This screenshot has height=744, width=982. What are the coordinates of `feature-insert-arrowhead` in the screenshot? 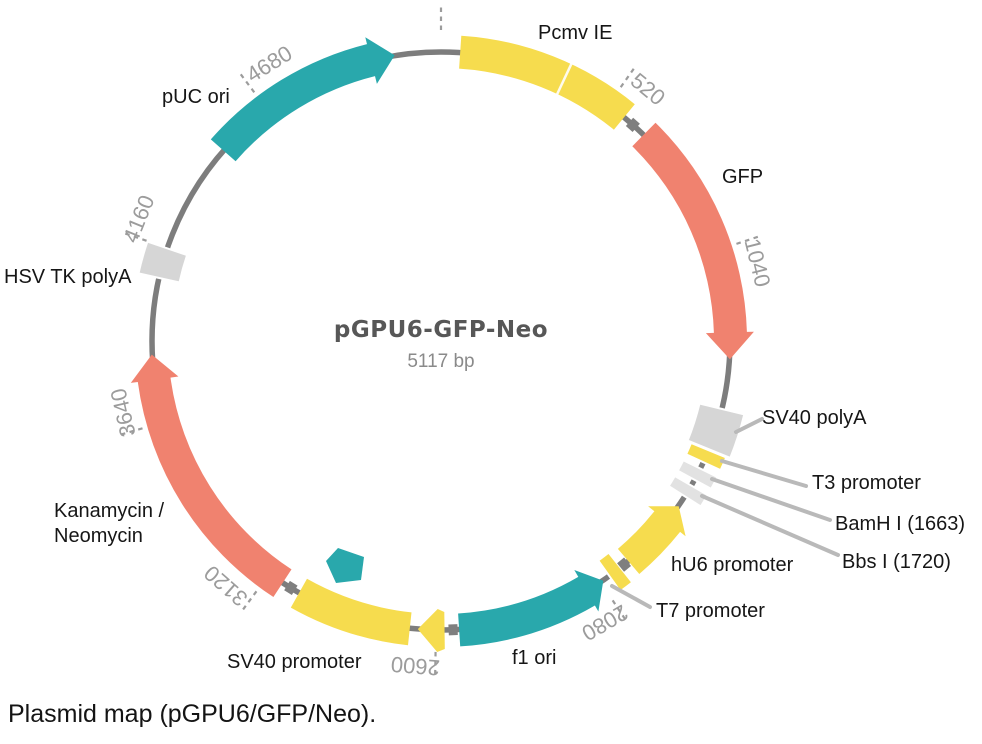 It's located at (431, 630).